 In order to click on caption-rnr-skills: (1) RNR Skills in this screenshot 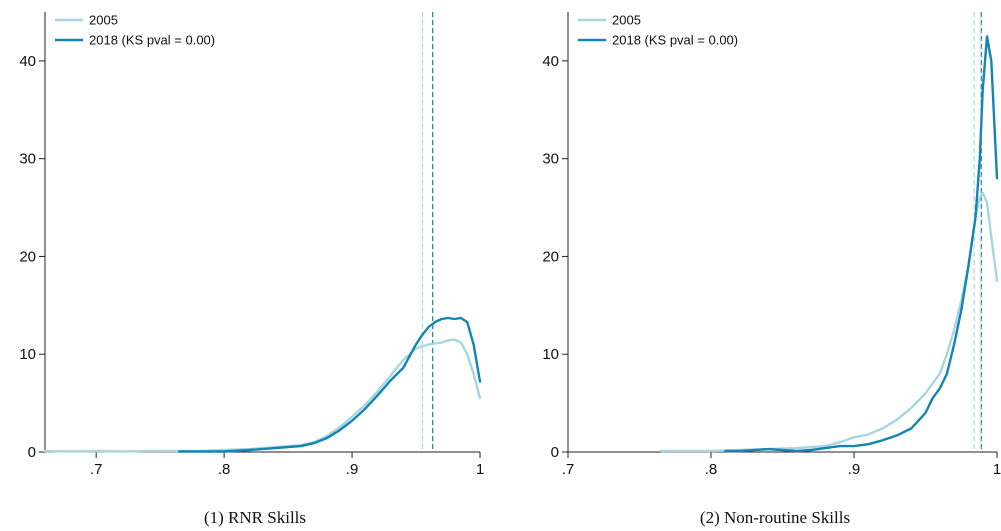, I will do `click(255, 517)`.